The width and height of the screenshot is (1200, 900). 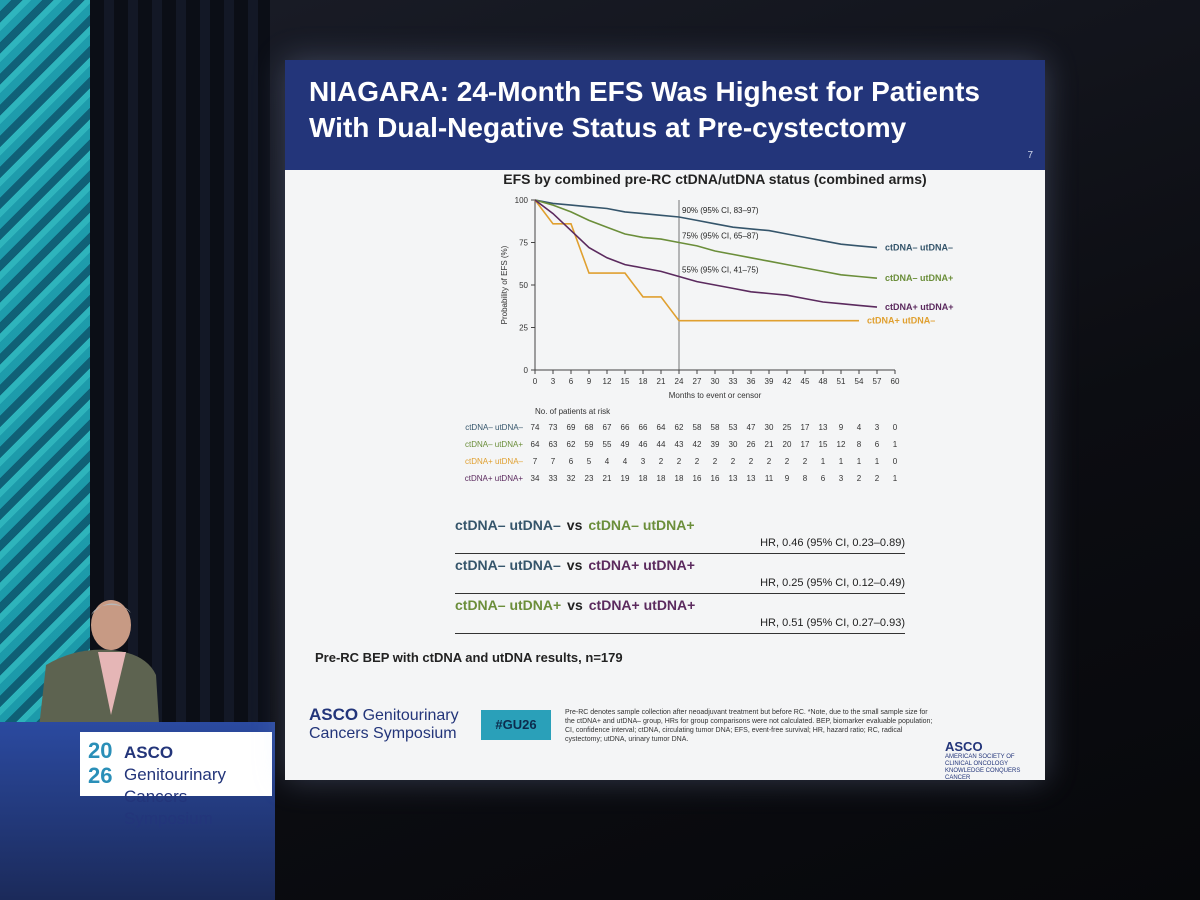 I want to click on year-bottom: 26, so click(x=100, y=775).